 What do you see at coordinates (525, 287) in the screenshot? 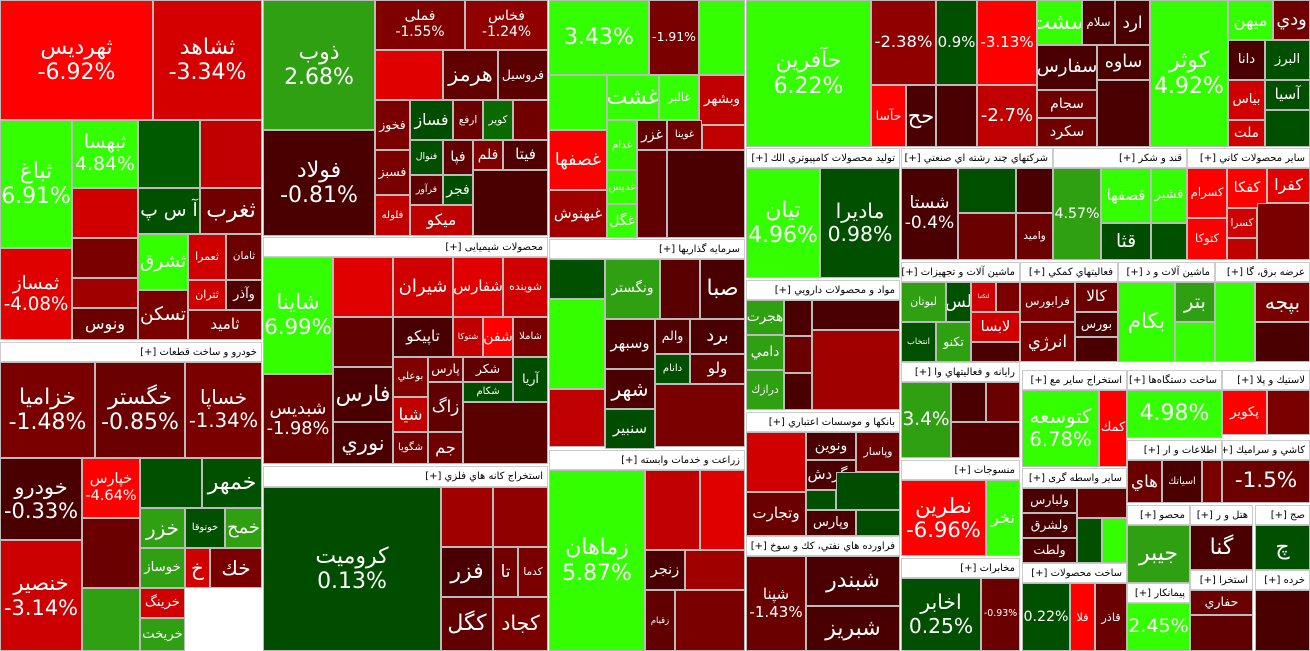
I see `tile: شوينده` at bounding box center [525, 287].